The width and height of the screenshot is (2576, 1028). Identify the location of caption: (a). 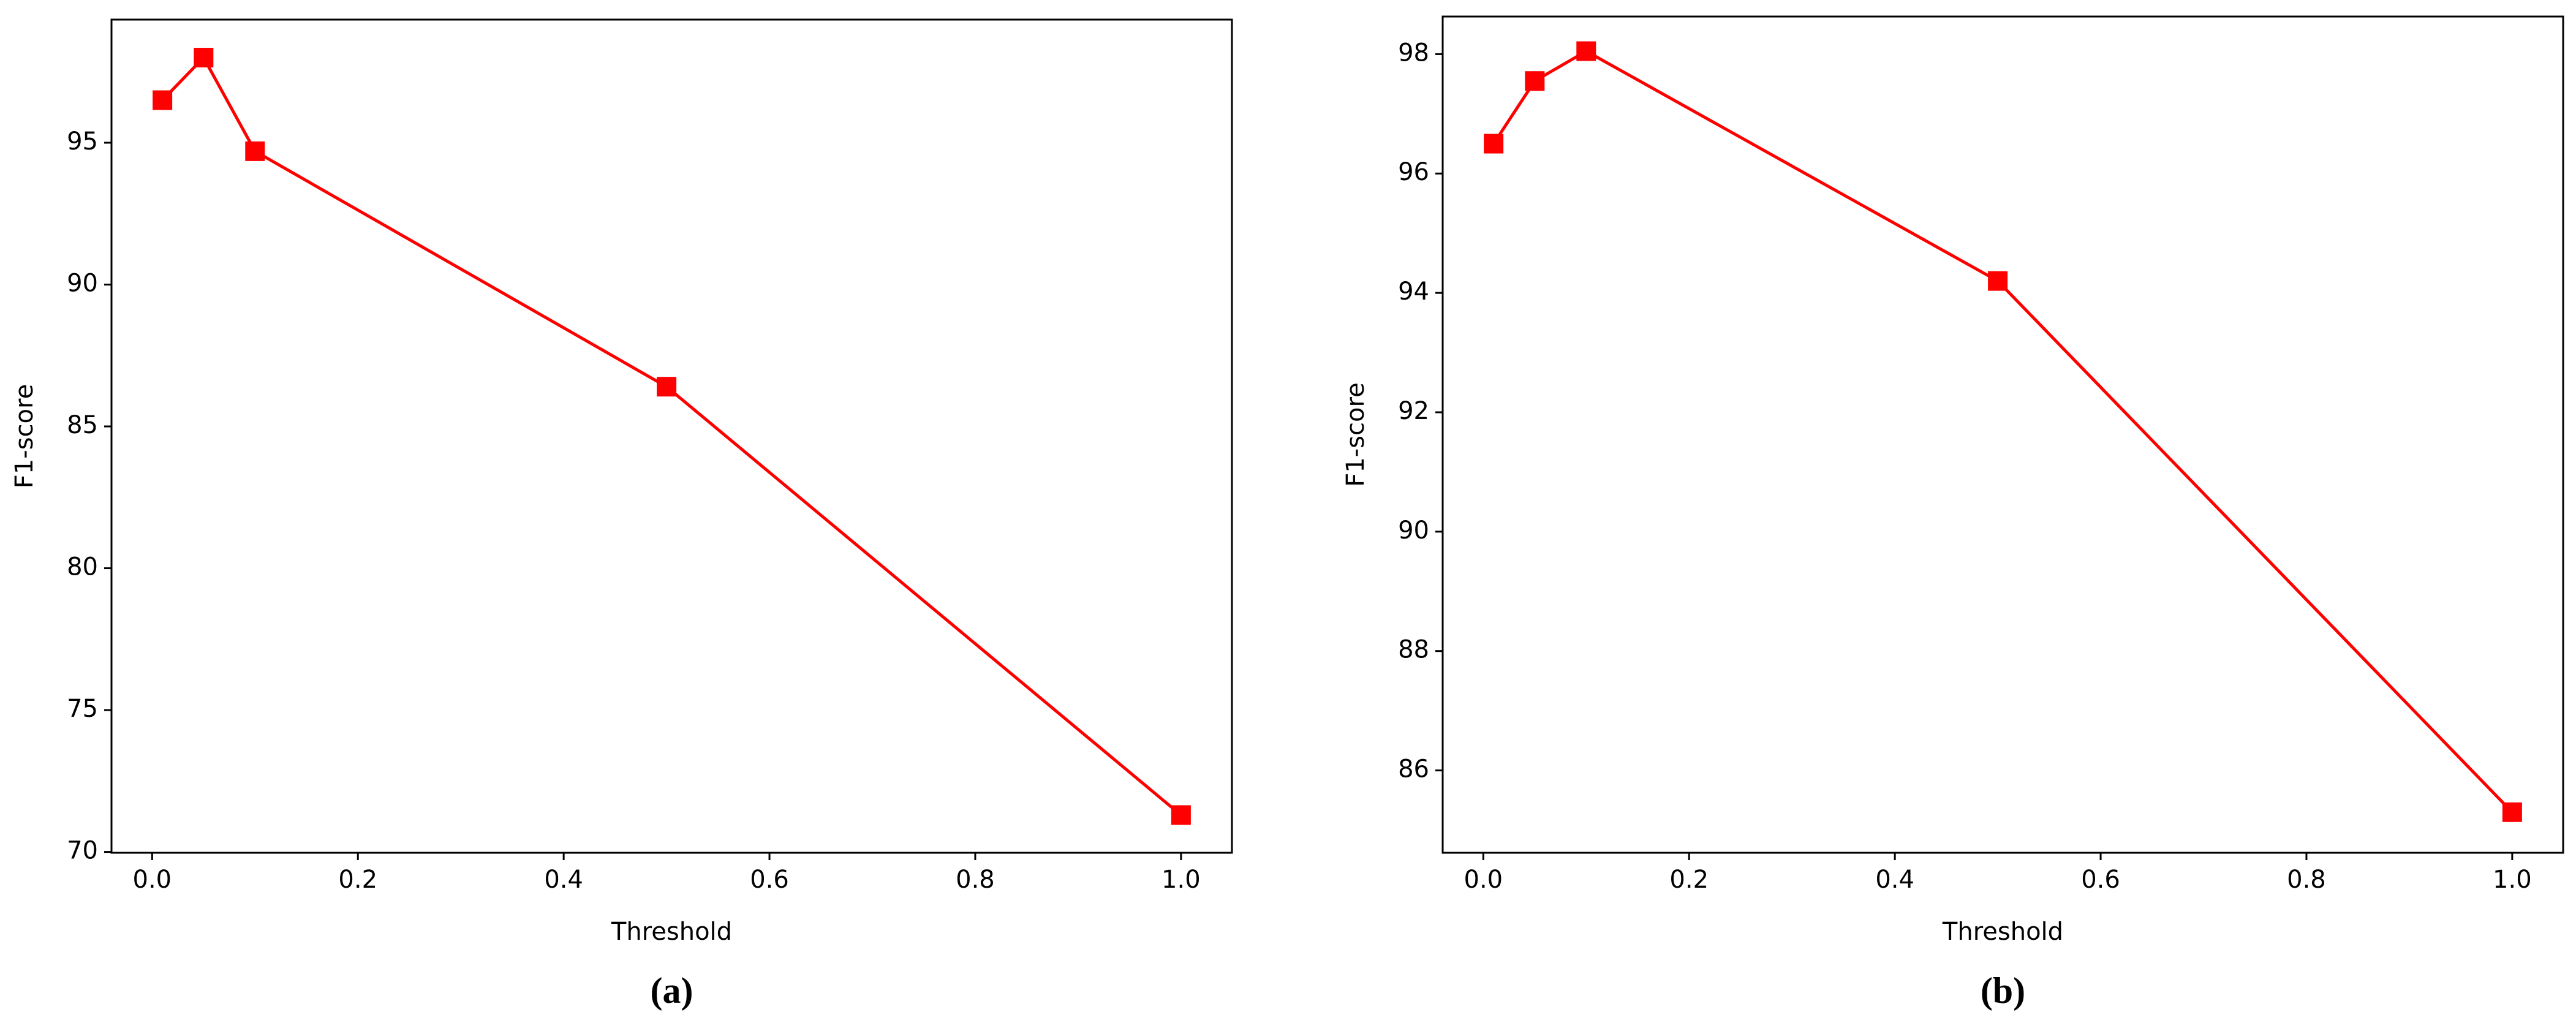
(672, 990).